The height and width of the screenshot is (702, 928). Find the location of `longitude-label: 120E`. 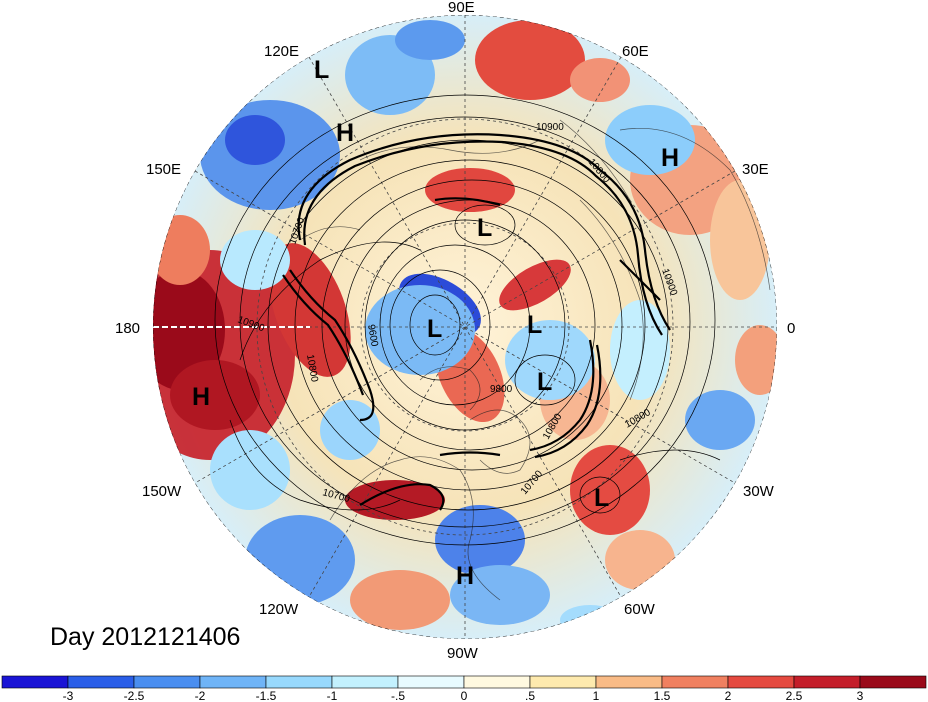

longitude-label: 120E is located at coordinates (281, 51).